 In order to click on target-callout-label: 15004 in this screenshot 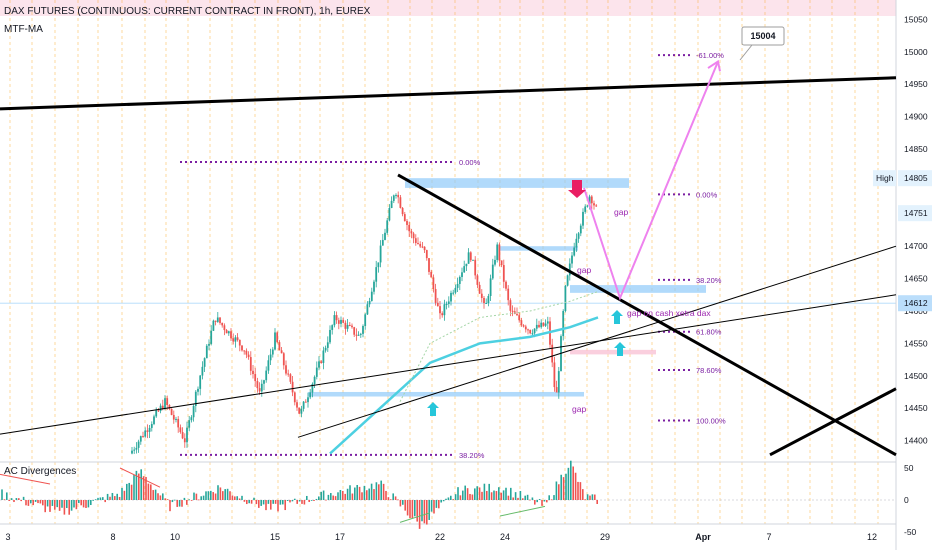, I will do `click(762, 36)`.